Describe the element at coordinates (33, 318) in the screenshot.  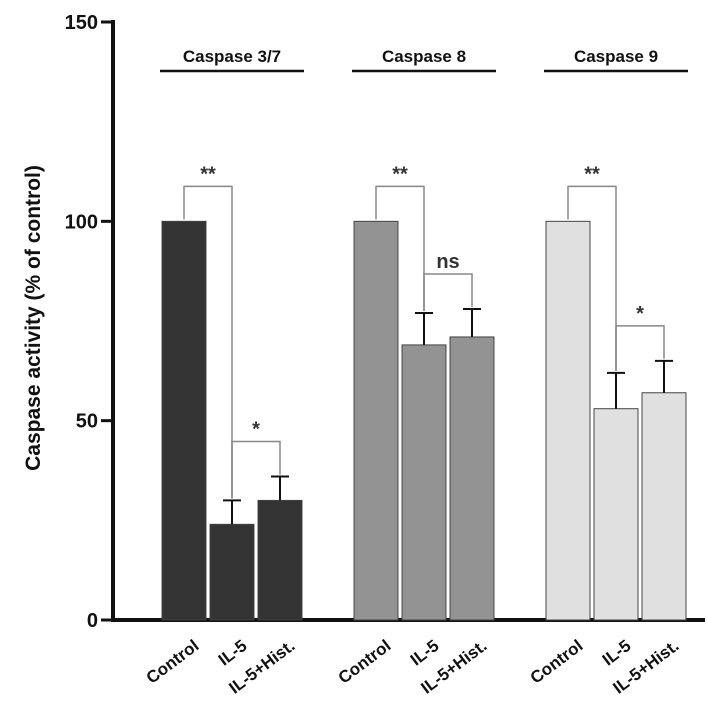
I see `y-axis-label: Caspase activity (% of control)` at that location.